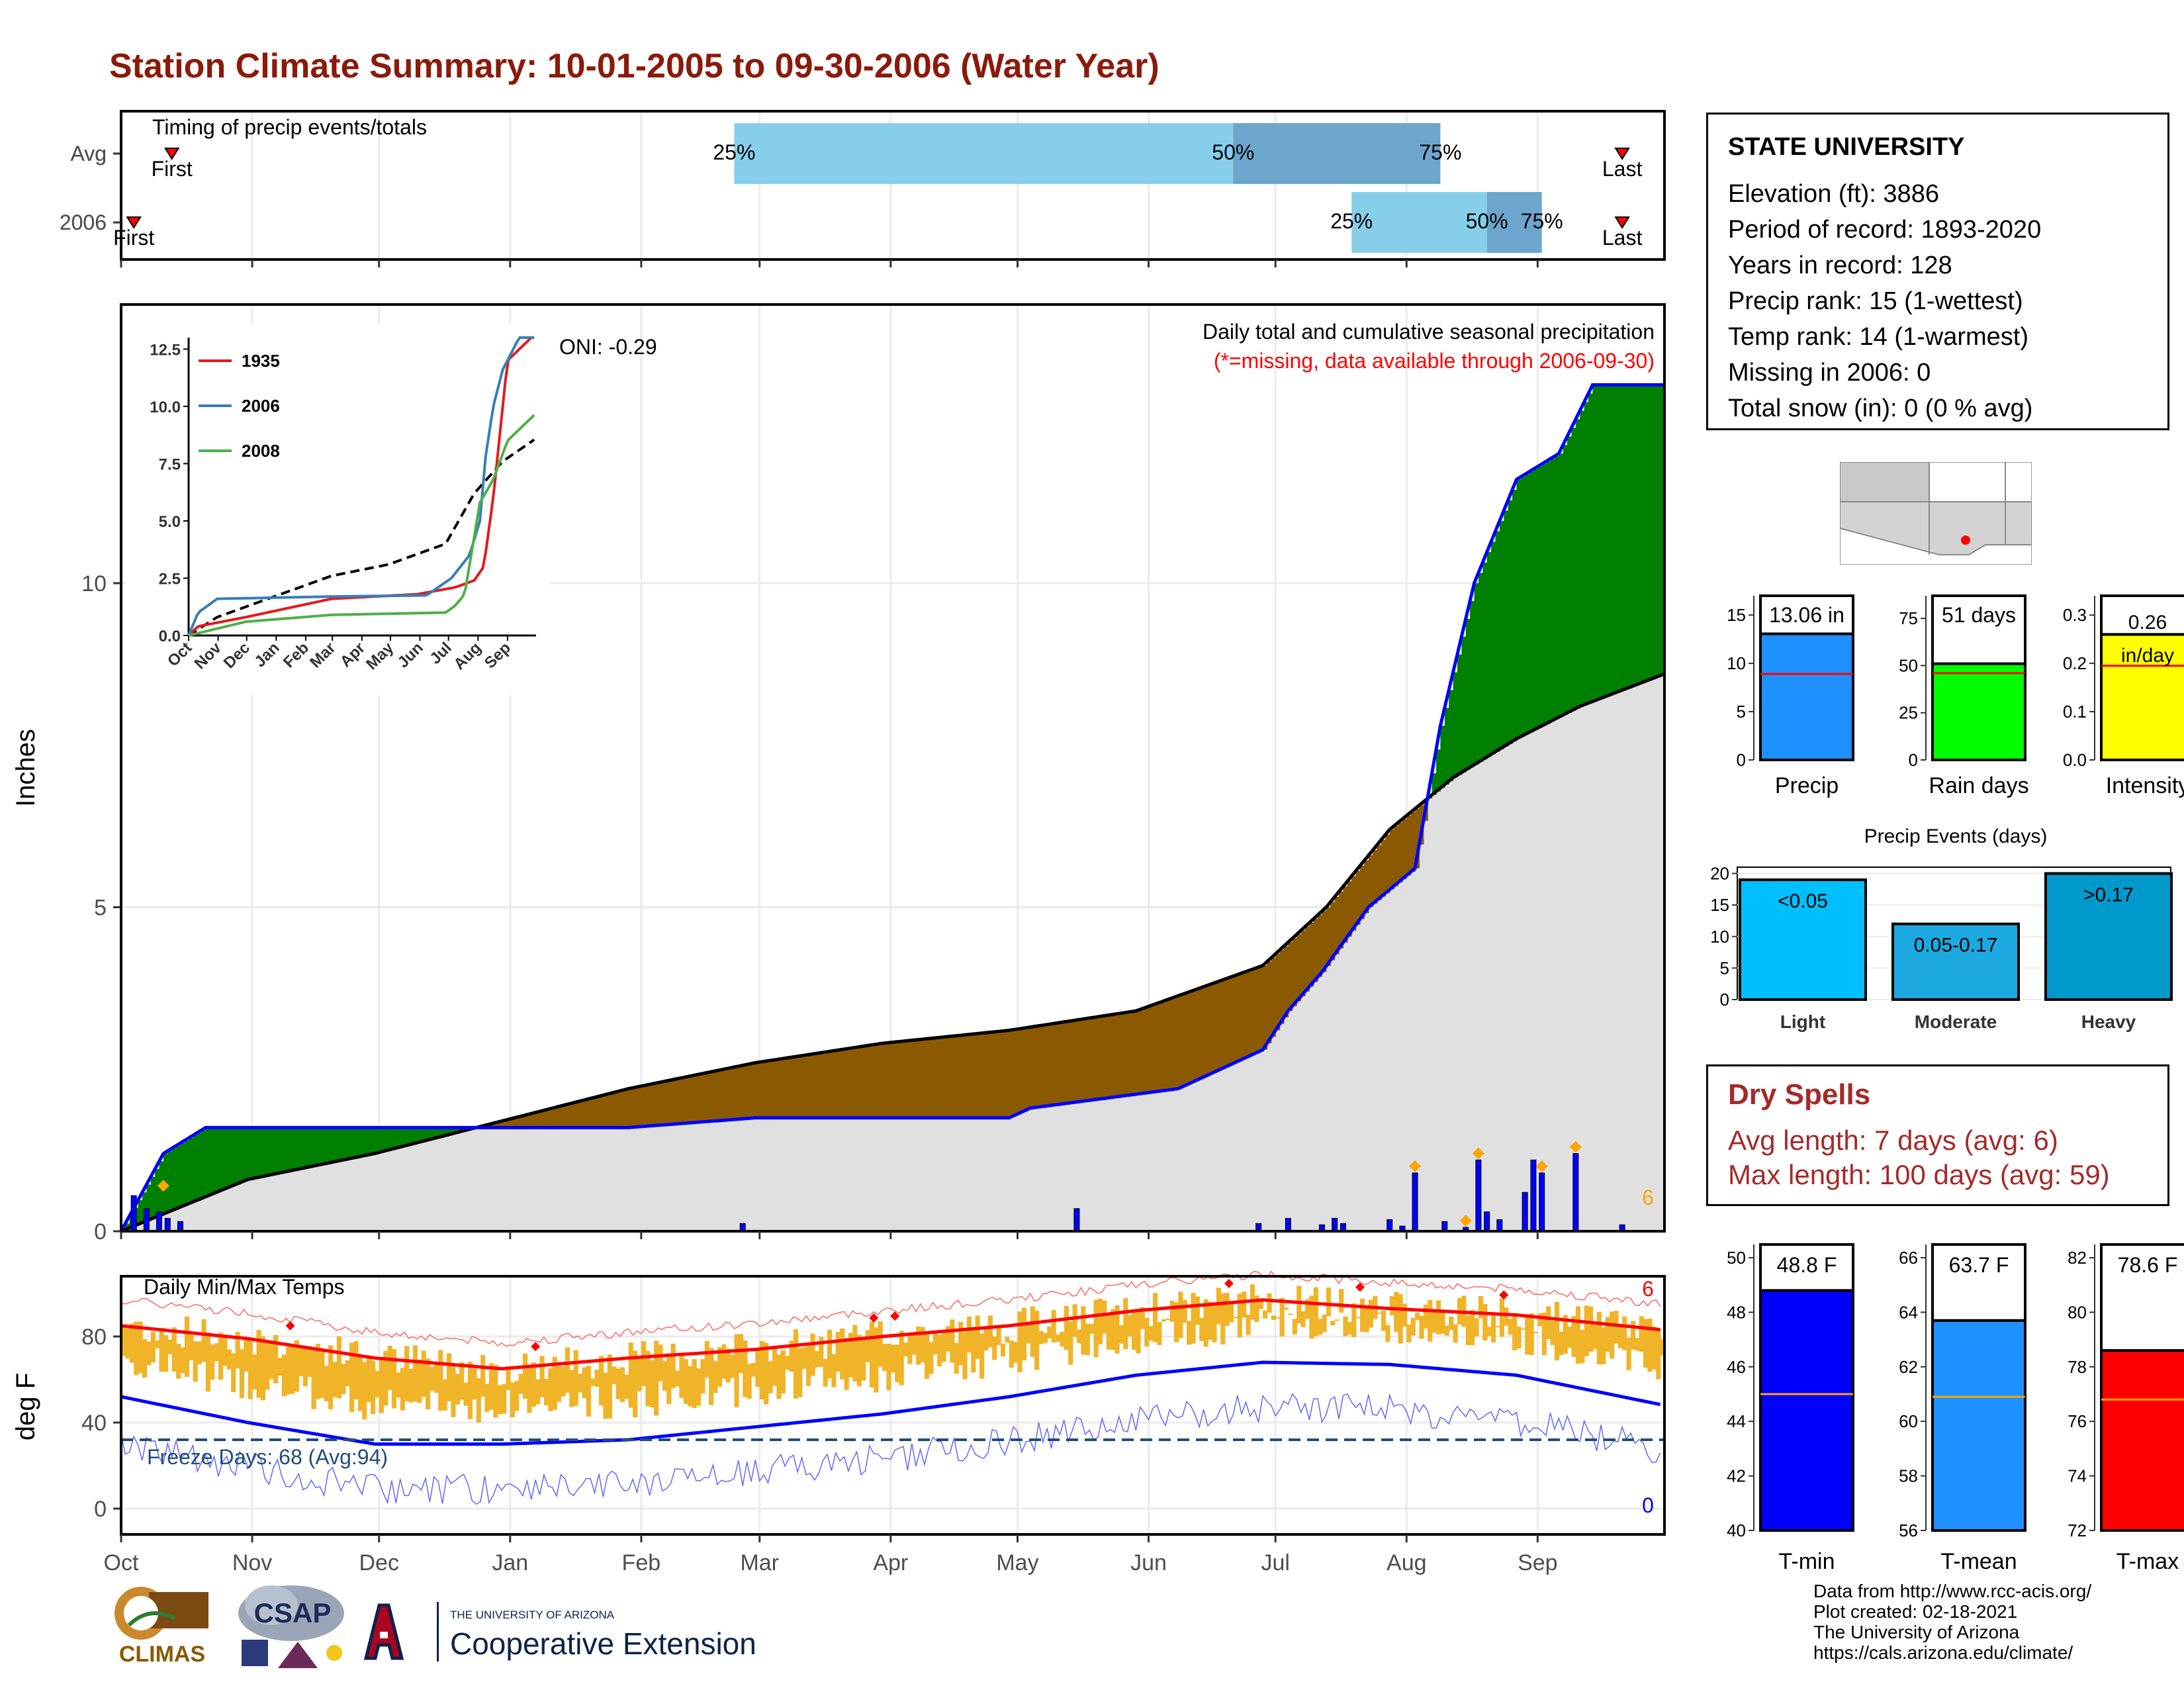 This screenshot has width=2184, height=1688. I want to click on footer-line: Plot created: 02-18-2021, so click(1915, 1611).